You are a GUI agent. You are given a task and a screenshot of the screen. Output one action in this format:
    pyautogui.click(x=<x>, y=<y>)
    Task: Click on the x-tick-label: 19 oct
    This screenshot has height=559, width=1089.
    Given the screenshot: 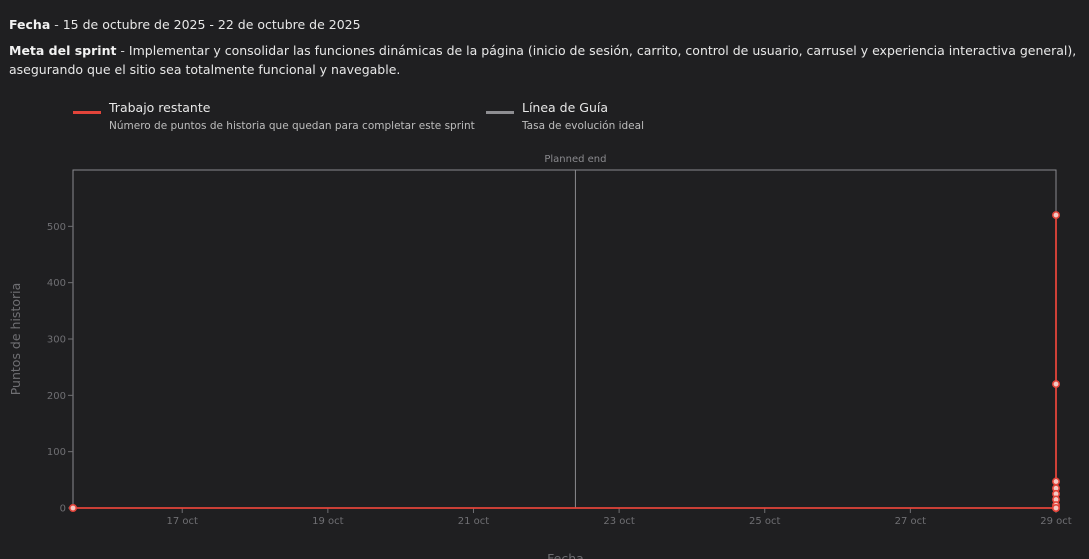 What is the action you would take?
    pyautogui.click(x=328, y=521)
    